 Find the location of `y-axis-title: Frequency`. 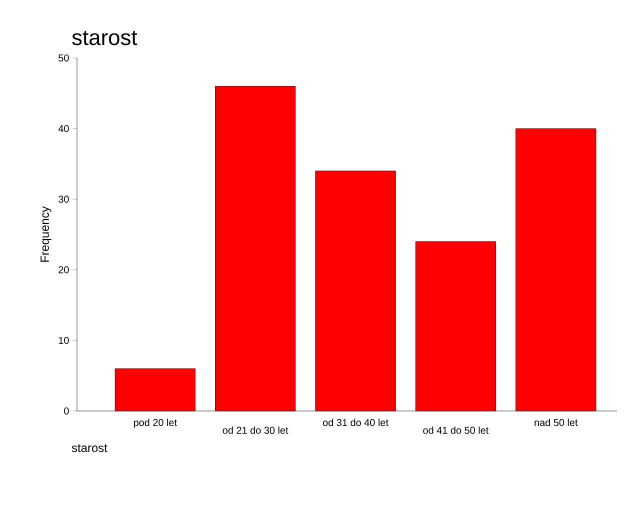

y-axis-title: Frequency is located at coordinates (46, 234).